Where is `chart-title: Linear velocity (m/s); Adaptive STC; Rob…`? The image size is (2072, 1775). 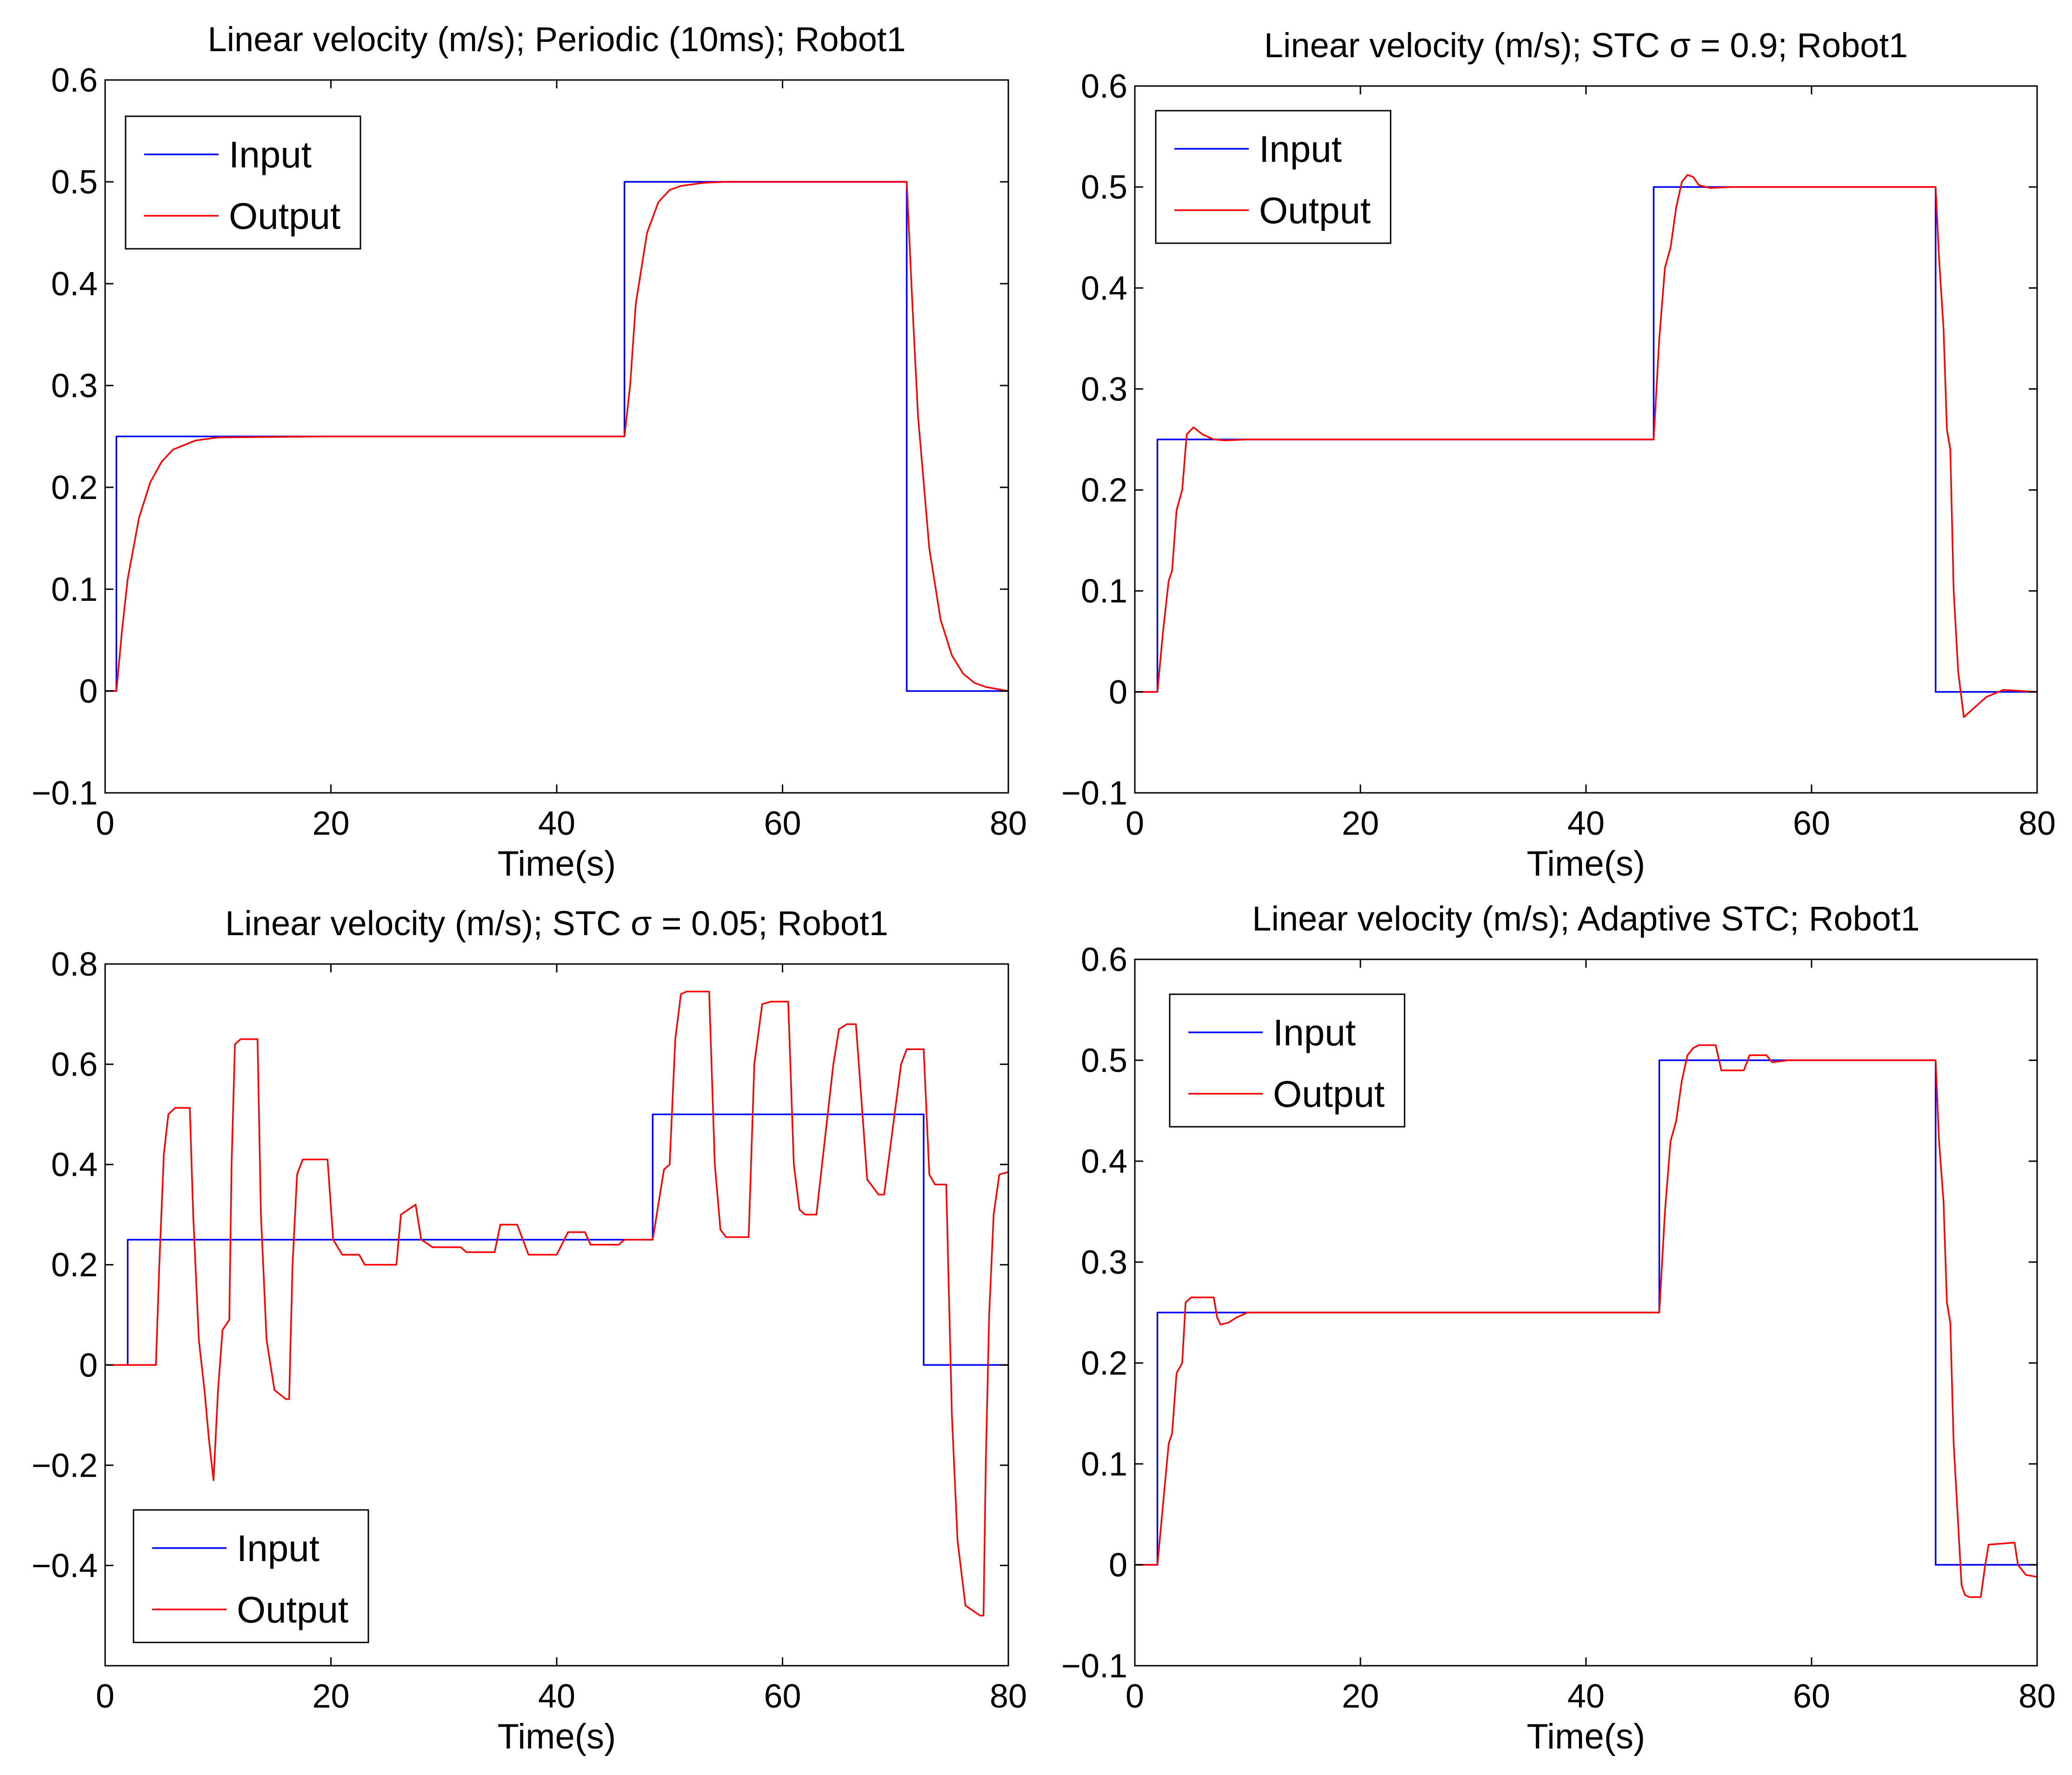
chart-title: Linear velocity (m/s); Adaptive STC; Rob… is located at coordinates (1585, 918).